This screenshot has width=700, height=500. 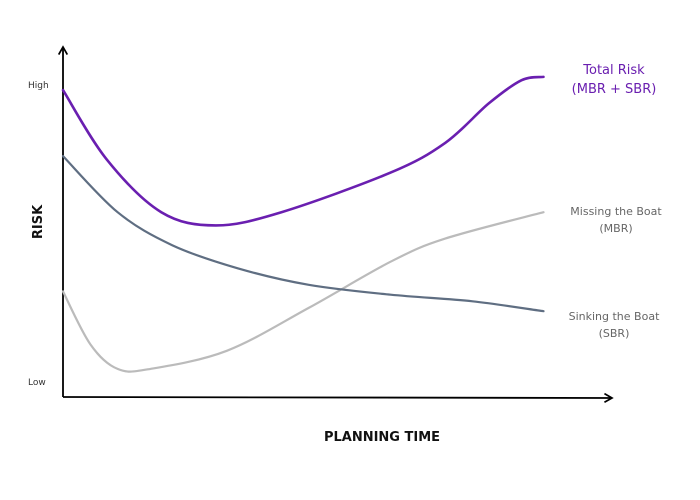 I want to click on x-axis-title: PLANNING TIME, so click(x=382, y=437).